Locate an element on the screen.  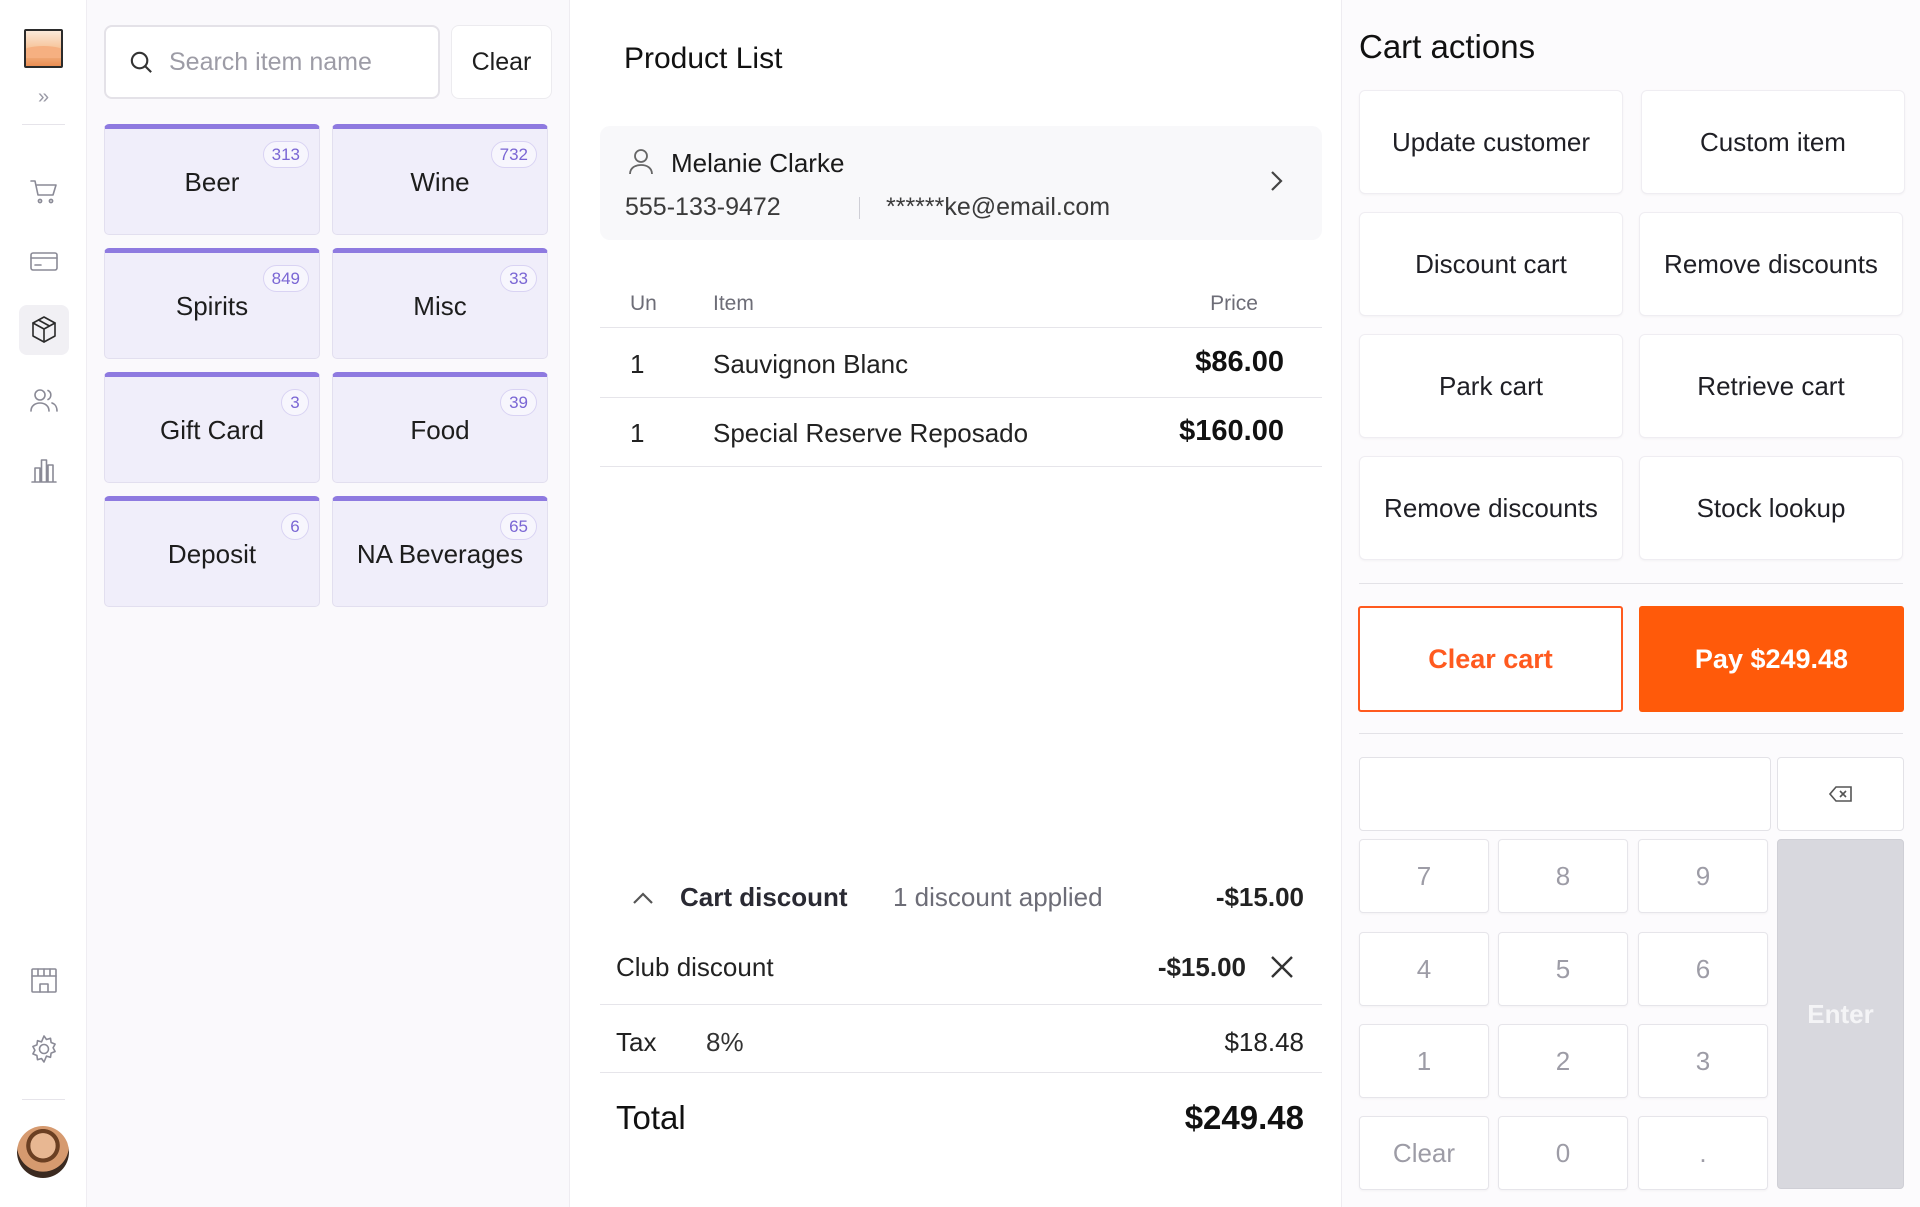
category-tile-spirits: Spirits 849 is located at coordinates (212, 303).